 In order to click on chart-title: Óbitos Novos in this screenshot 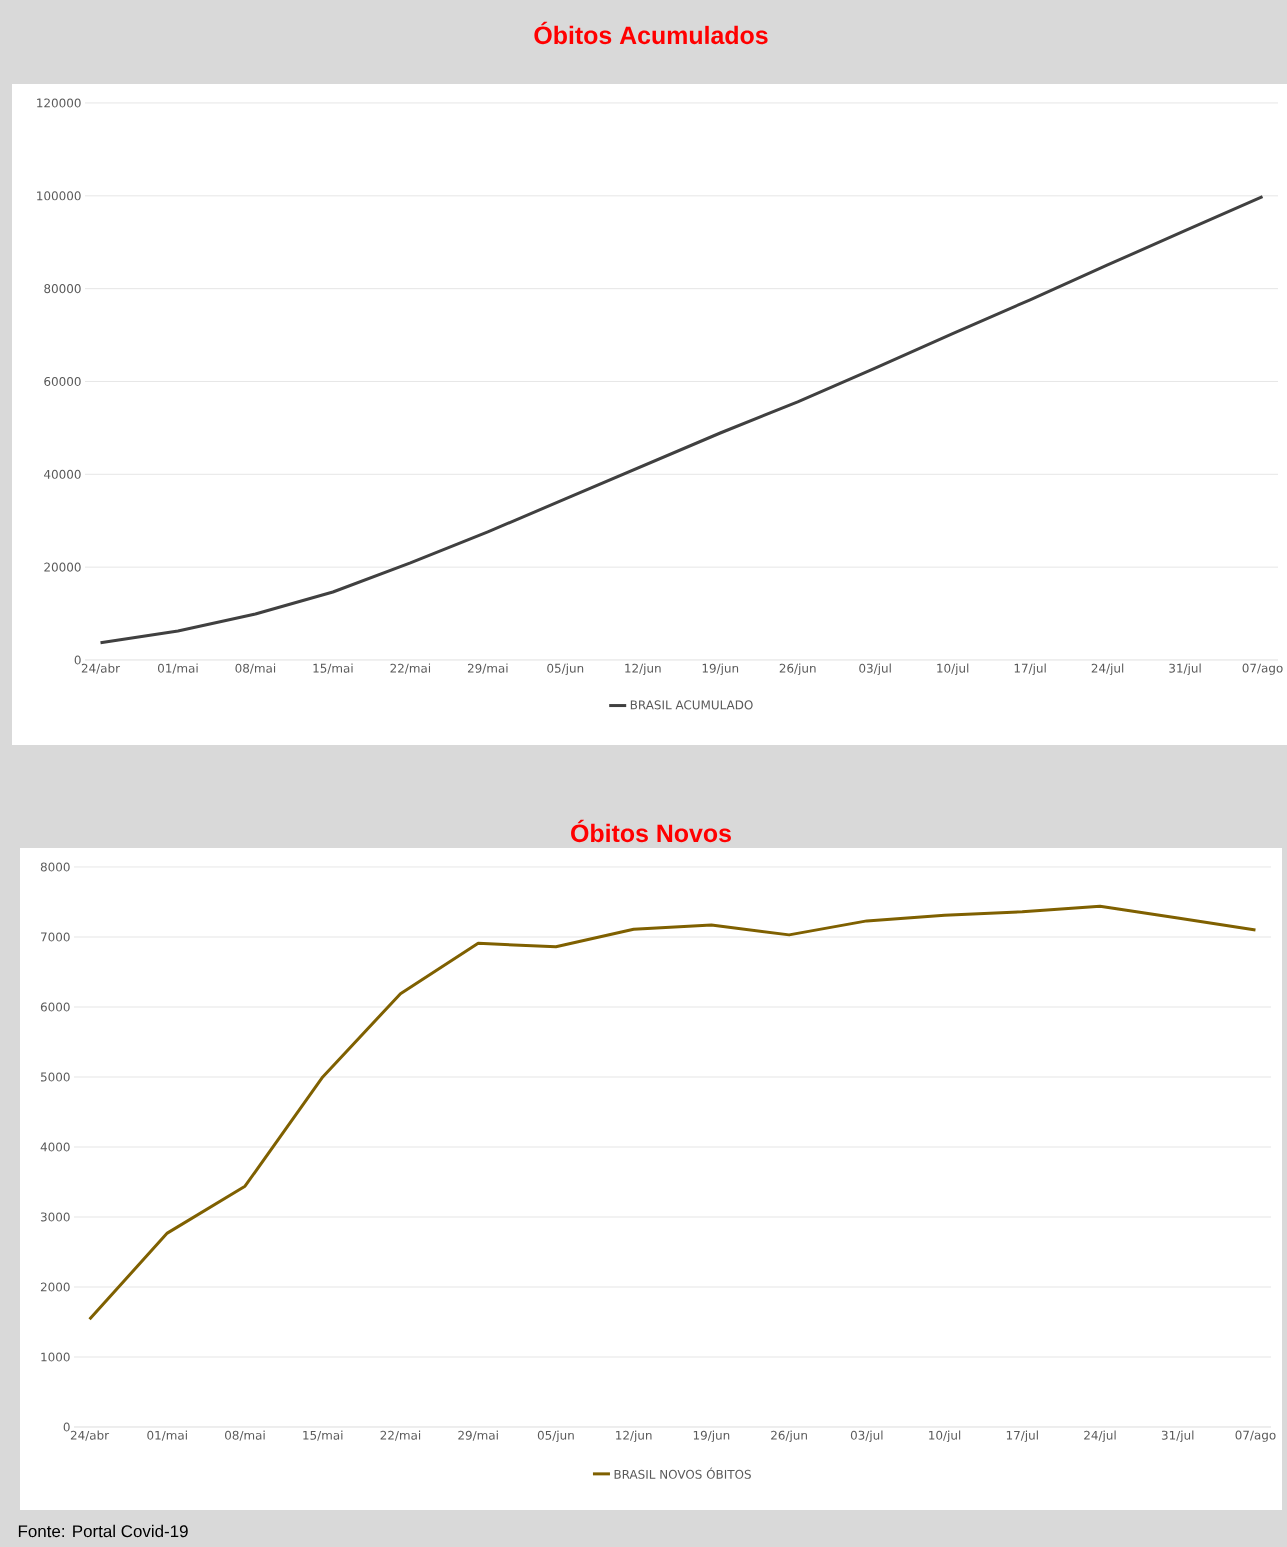, I will do `click(651, 831)`.